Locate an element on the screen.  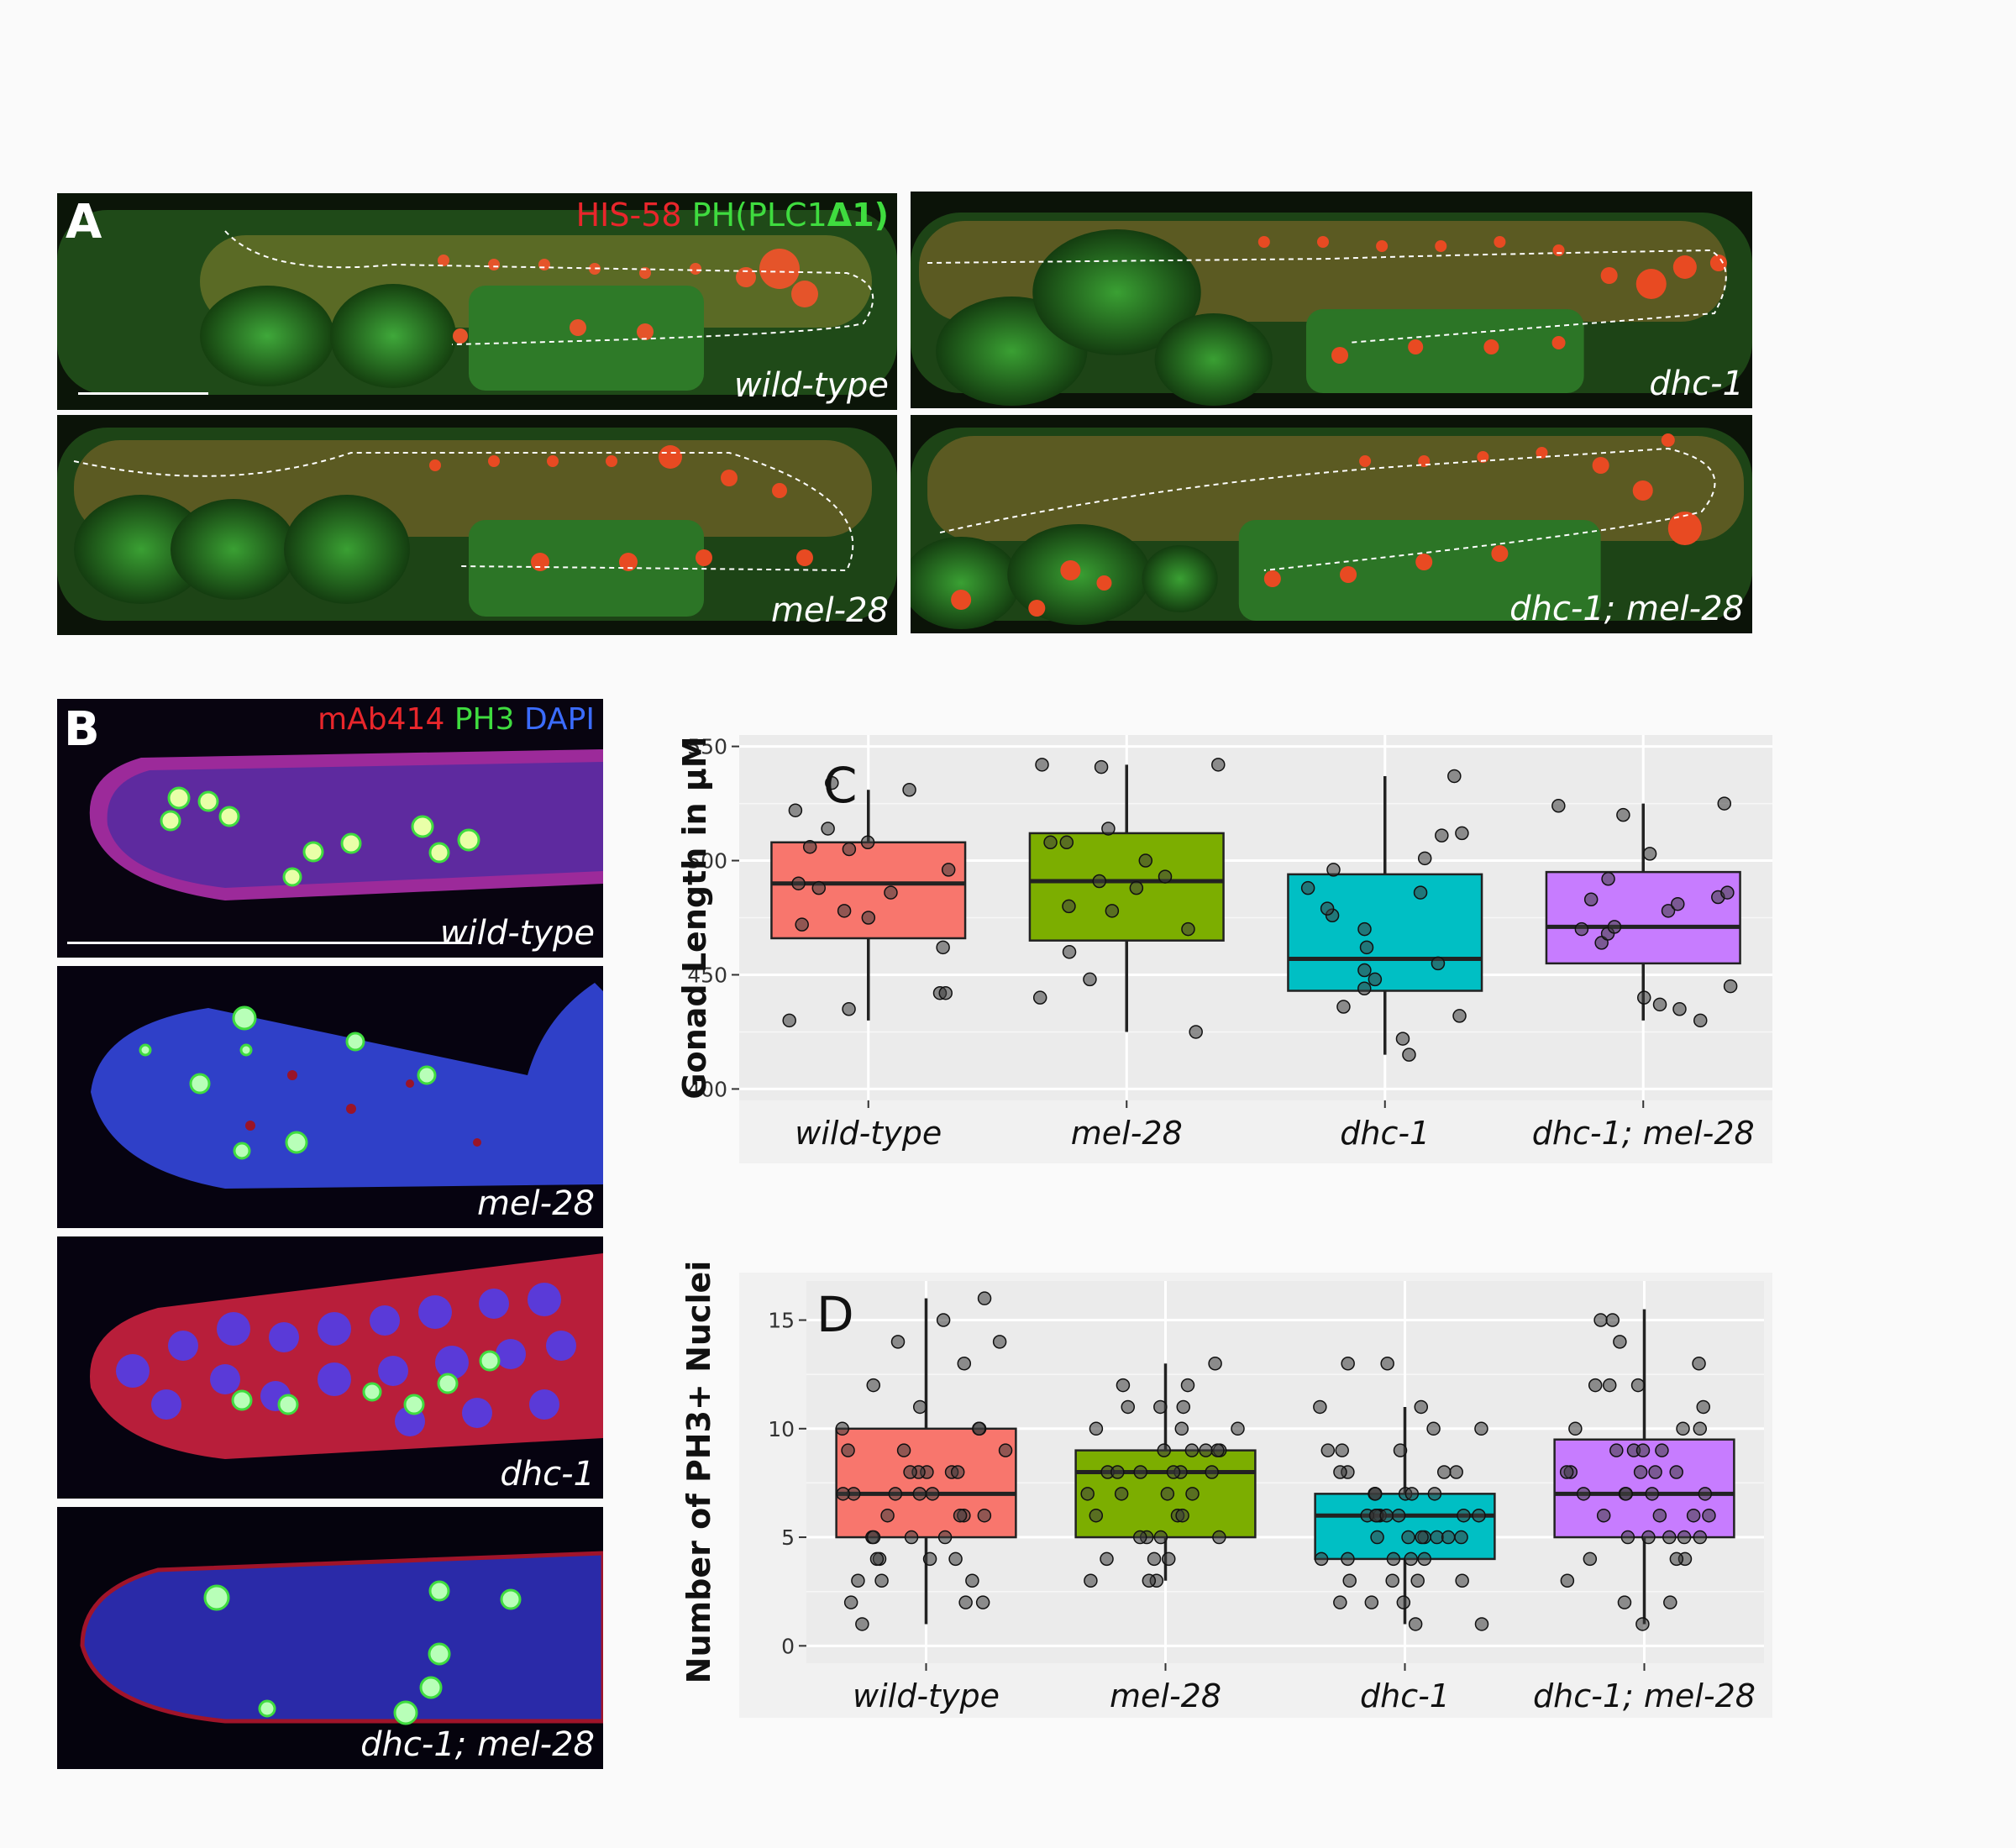
scale-bar is located at coordinates (269, 943).